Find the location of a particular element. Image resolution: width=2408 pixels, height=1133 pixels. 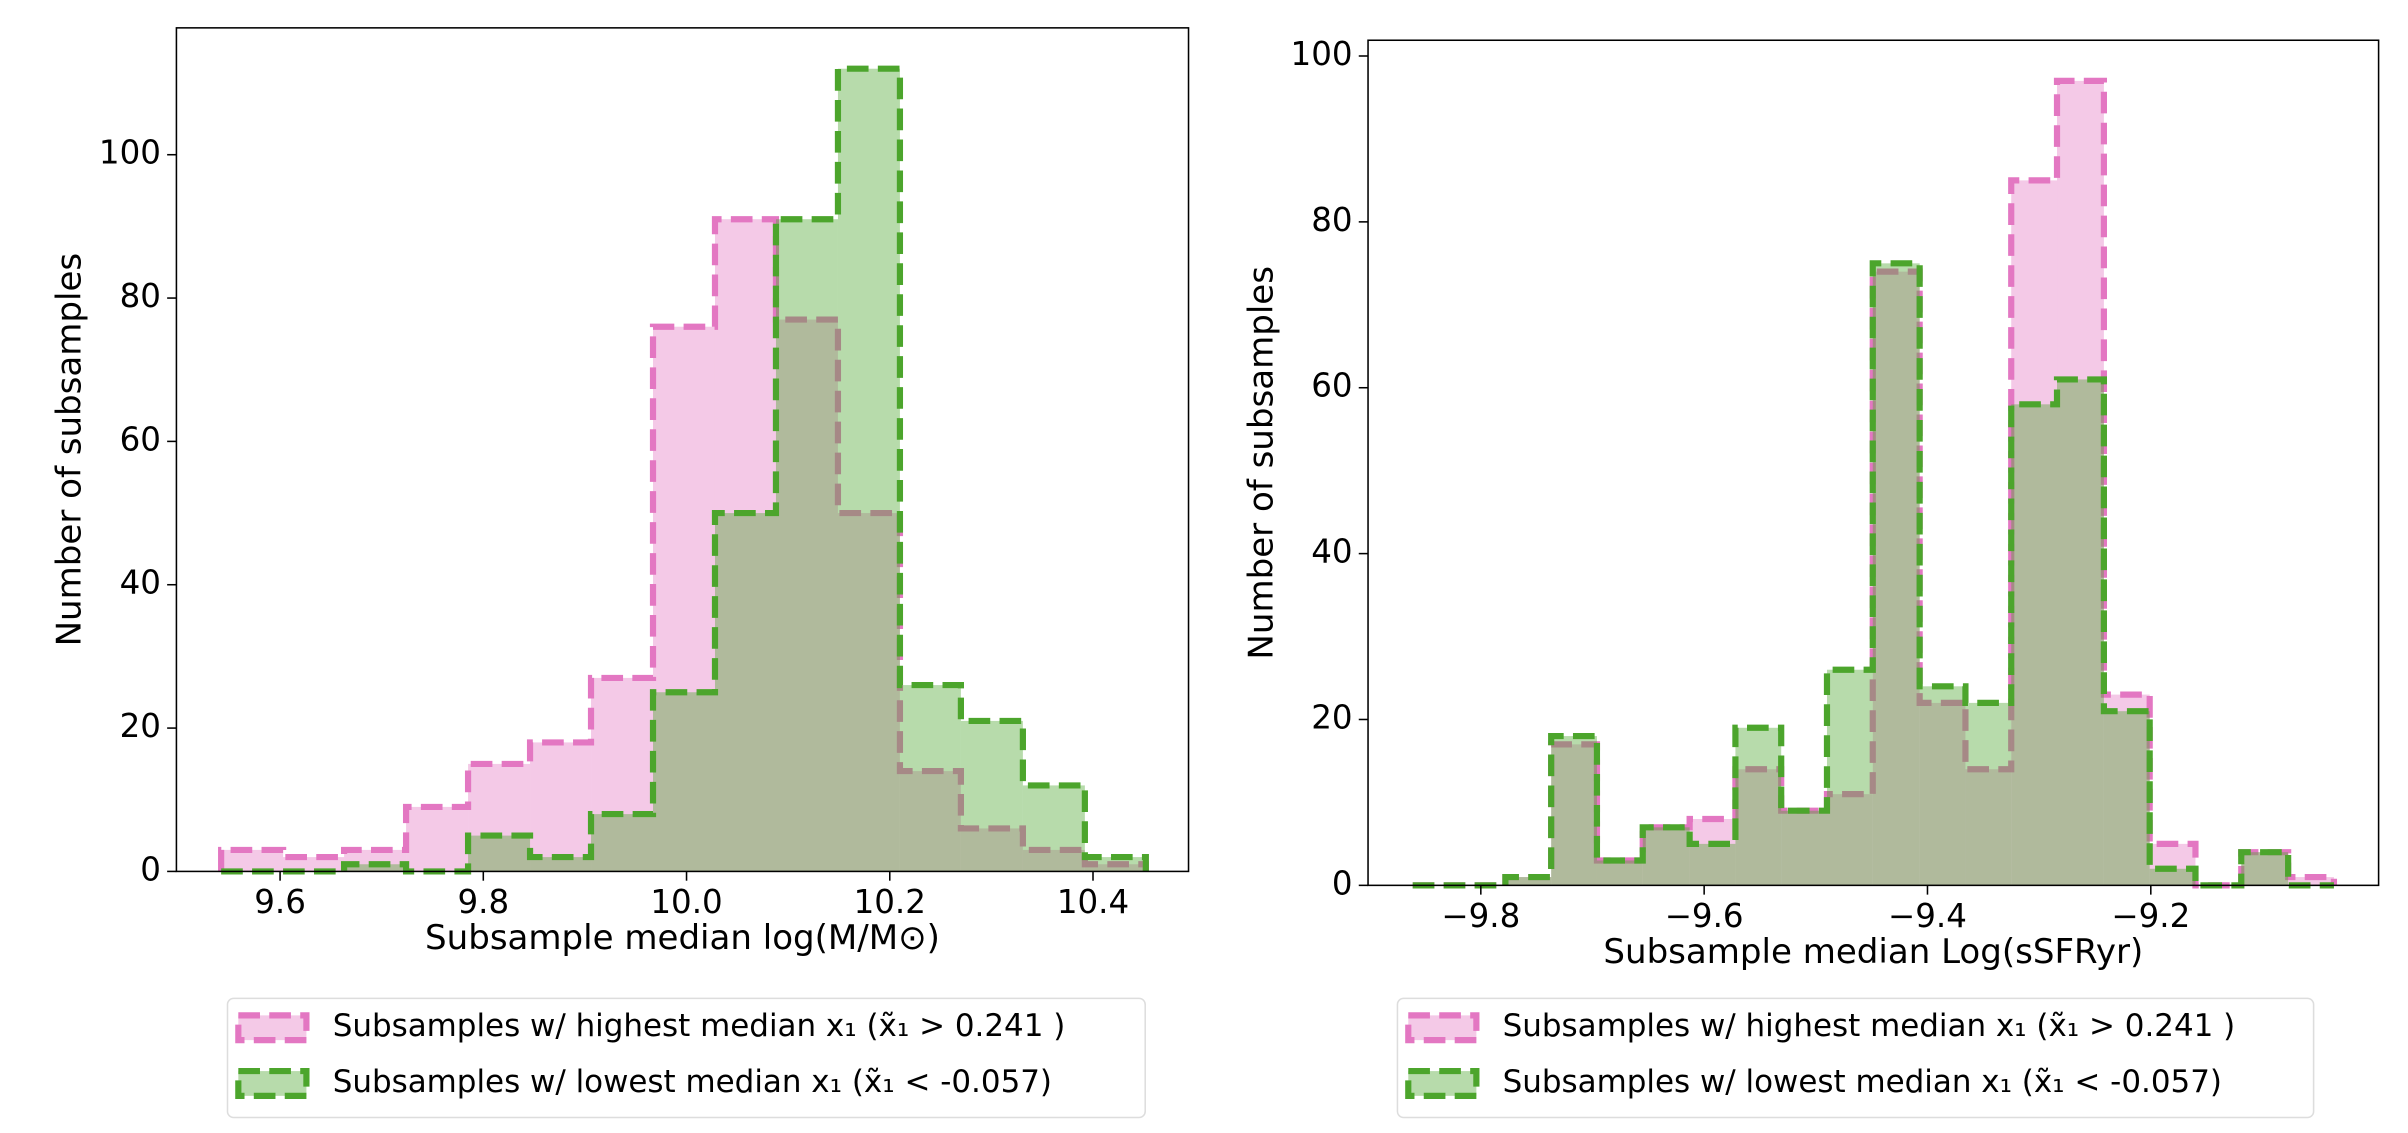

x-tick-label: −9.6 is located at coordinates (1704, 916).